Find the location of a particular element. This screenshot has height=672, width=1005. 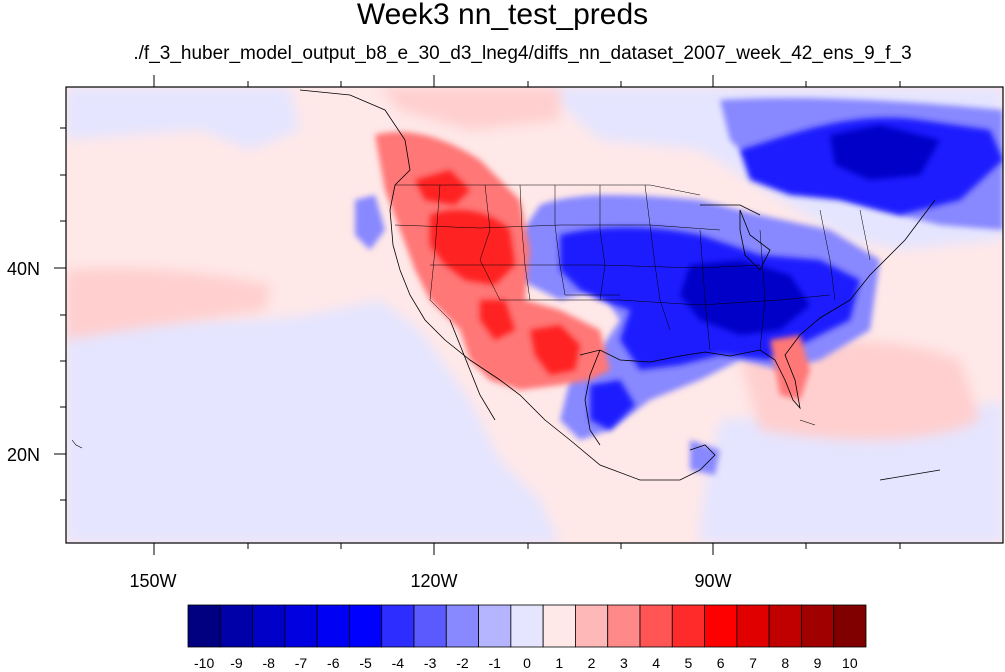

colorbar-tick-label: -6 is located at coordinates (333, 663).